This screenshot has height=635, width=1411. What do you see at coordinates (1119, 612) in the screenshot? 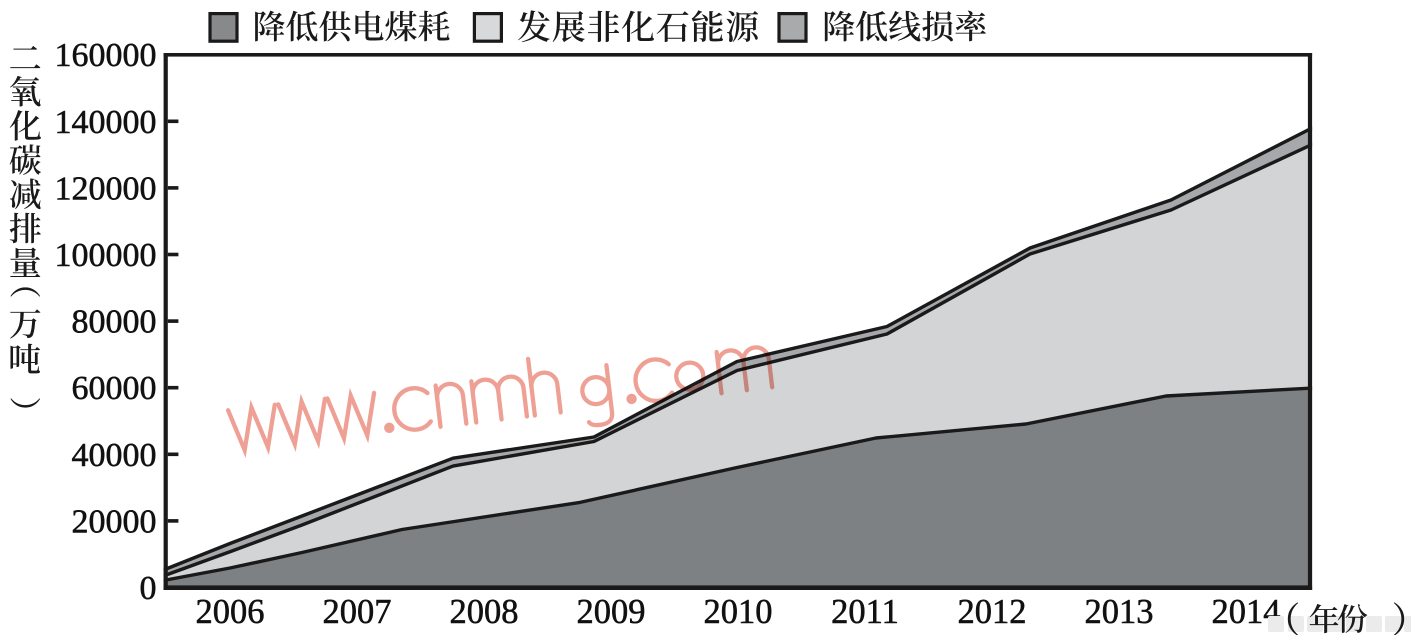
I see `svg-text: 2013` at bounding box center [1119, 612].